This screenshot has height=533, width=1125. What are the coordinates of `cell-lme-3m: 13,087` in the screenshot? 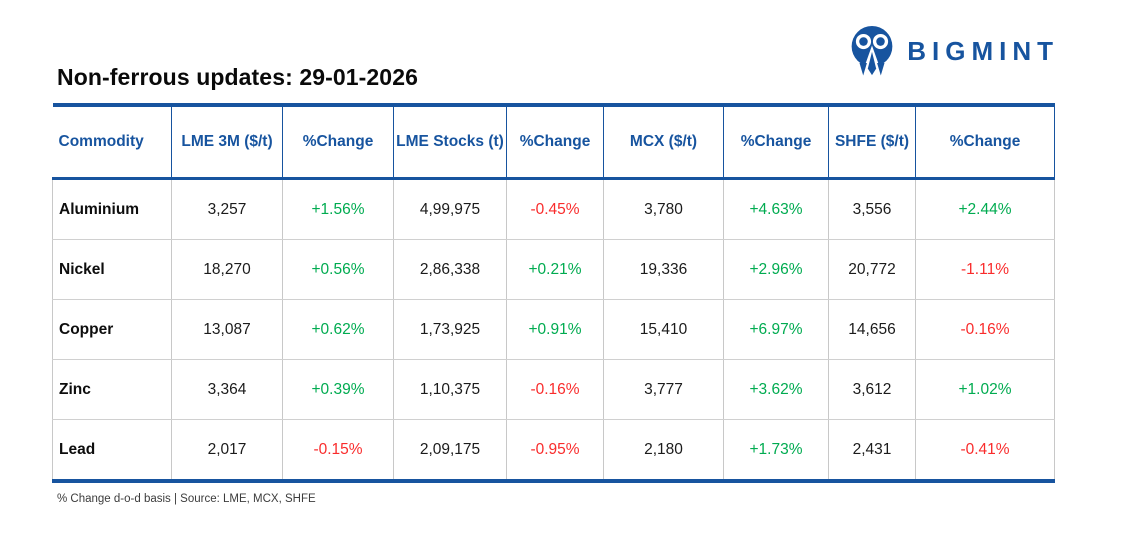 It's located at (227, 329).